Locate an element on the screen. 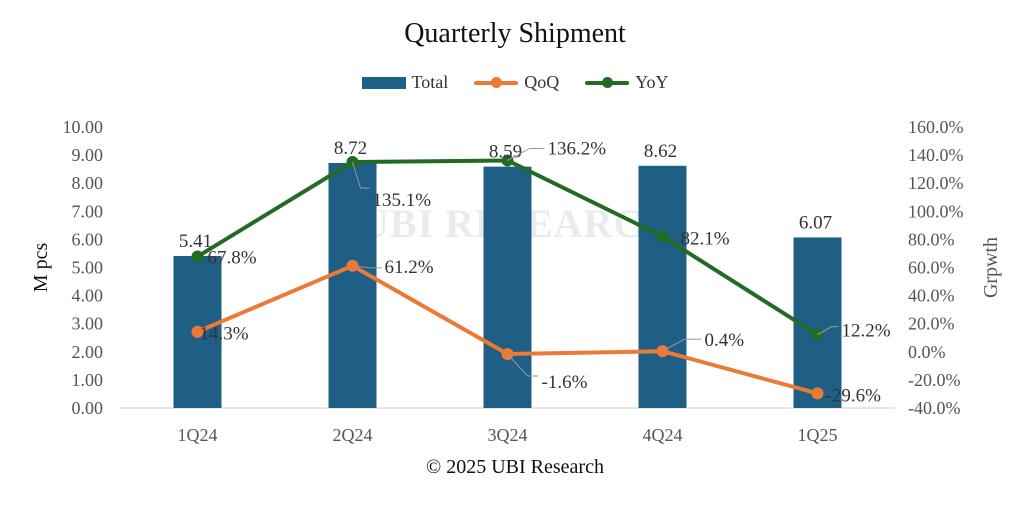 The image size is (1030, 515). y2-tick-label: 160.0% is located at coordinates (936, 127).